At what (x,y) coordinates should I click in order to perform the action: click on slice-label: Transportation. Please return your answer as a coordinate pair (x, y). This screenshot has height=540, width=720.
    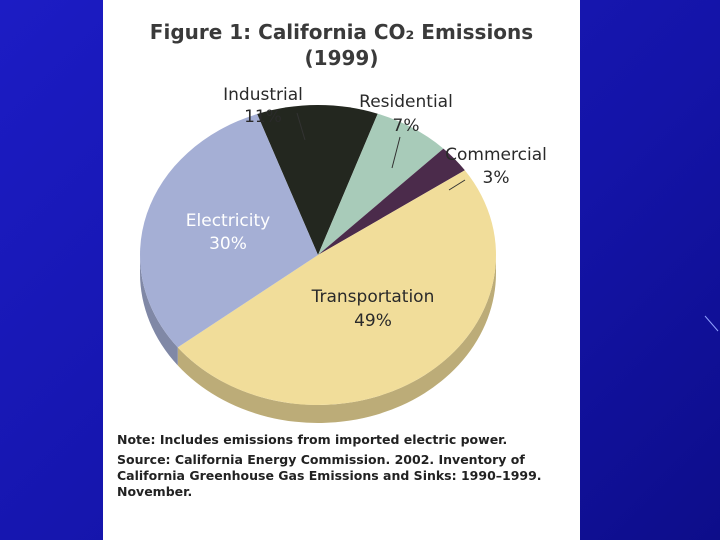
    Looking at the image, I should click on (373, 297).